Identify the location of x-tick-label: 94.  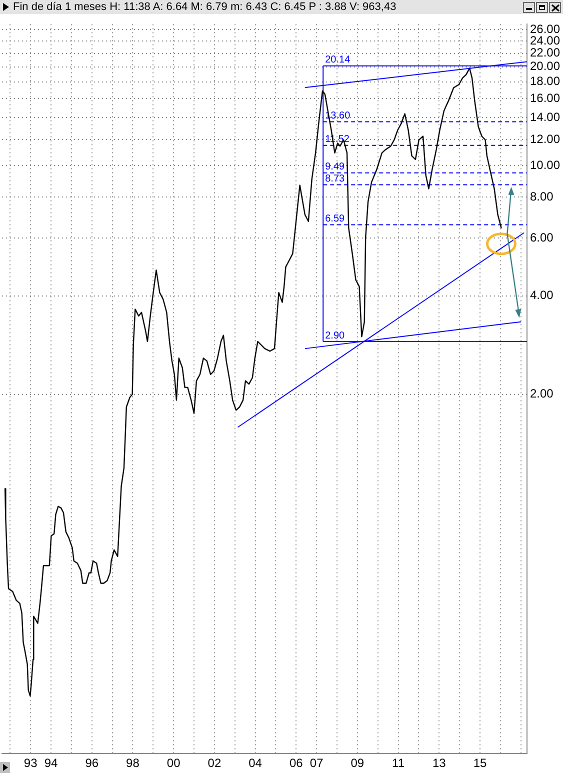
(51, 763).